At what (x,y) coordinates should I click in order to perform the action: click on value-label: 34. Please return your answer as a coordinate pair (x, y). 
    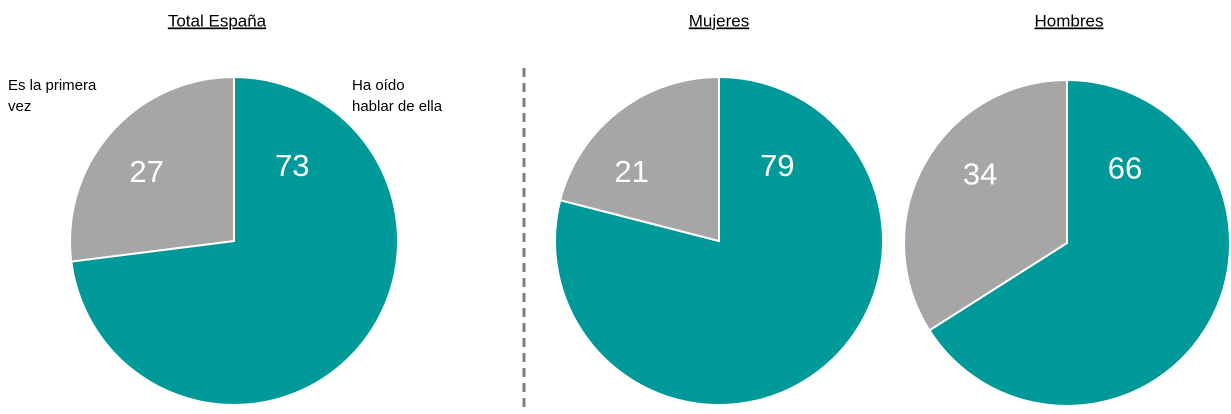
    Looking at the image, I should click on (980, 173).